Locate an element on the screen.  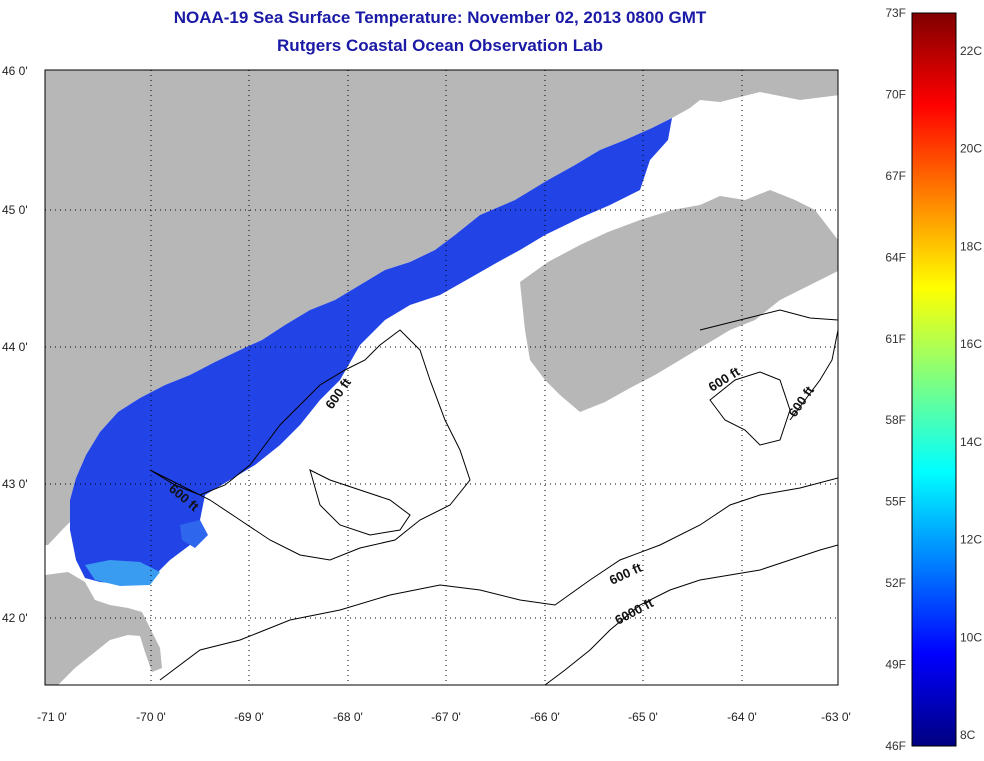
bay-of-fundy-water is located at coordinates (715, 171).